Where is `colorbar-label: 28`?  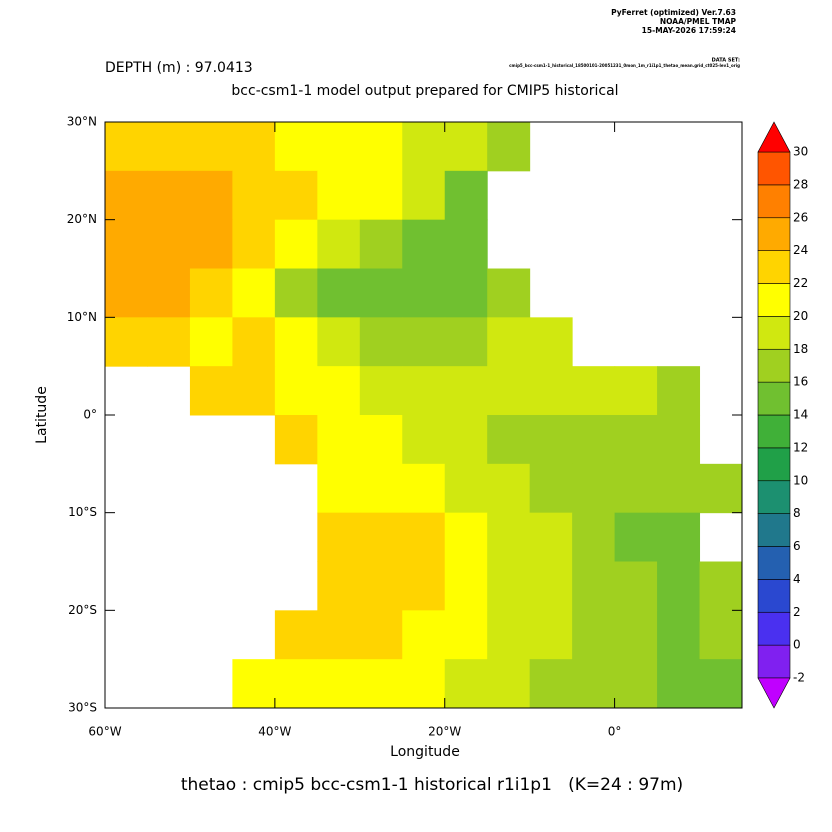 colorbar-label: 28 is located at coordinates (800, 184).